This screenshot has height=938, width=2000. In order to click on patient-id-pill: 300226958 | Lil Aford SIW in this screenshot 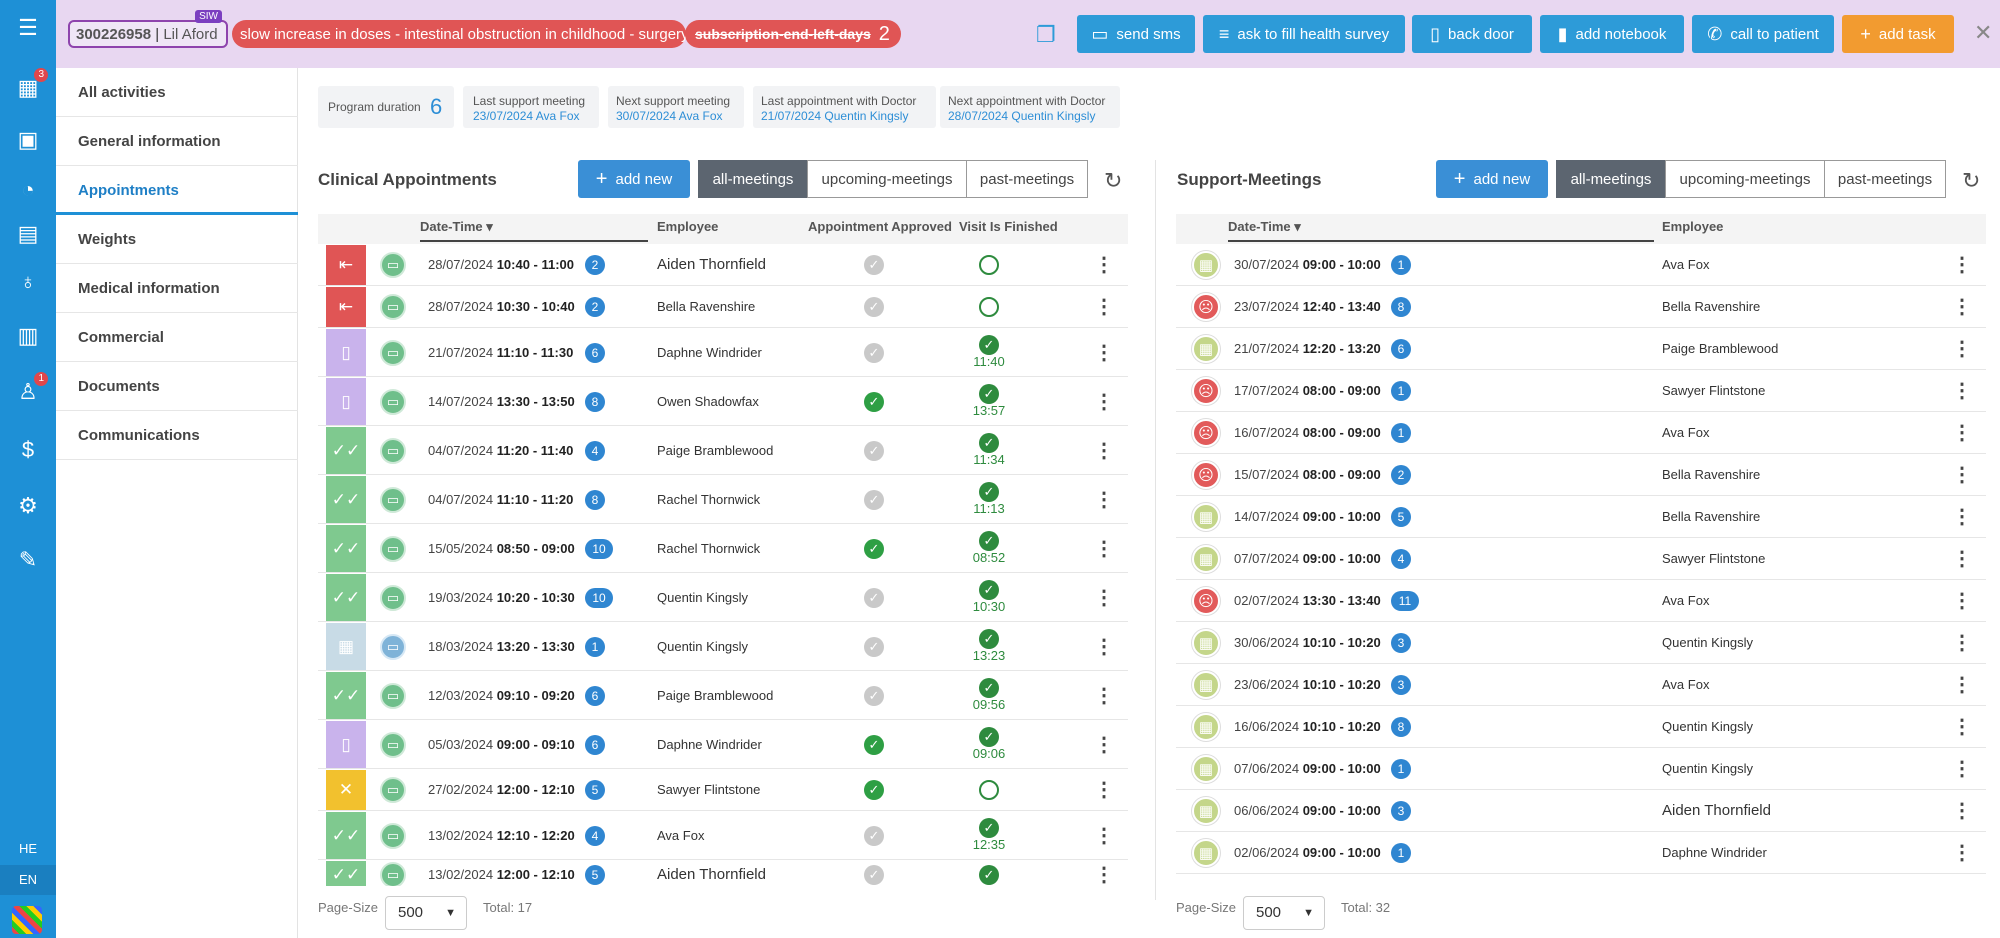, I will do `click(148, 29)`.